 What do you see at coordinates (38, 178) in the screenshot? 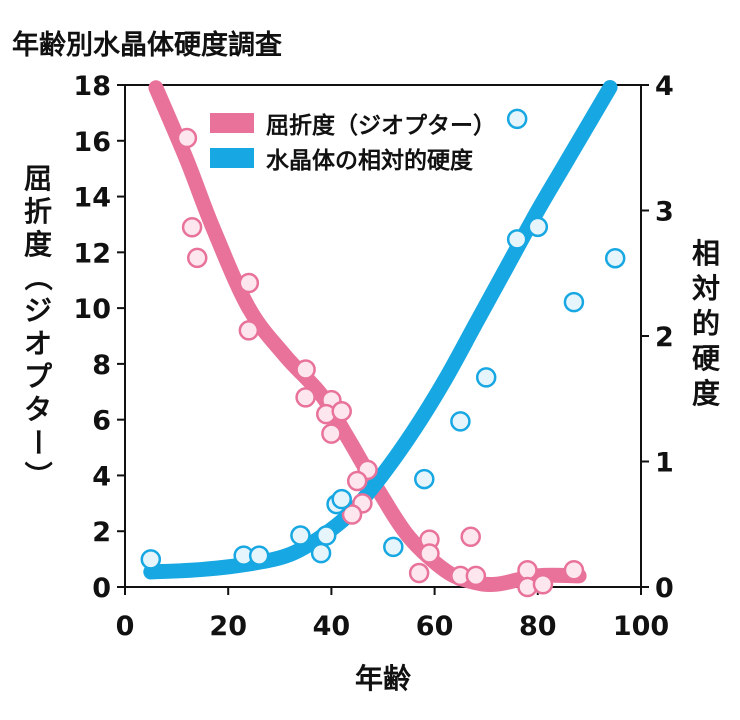
I see `axis-label-char: 屈` at bounding box center [38, 178].